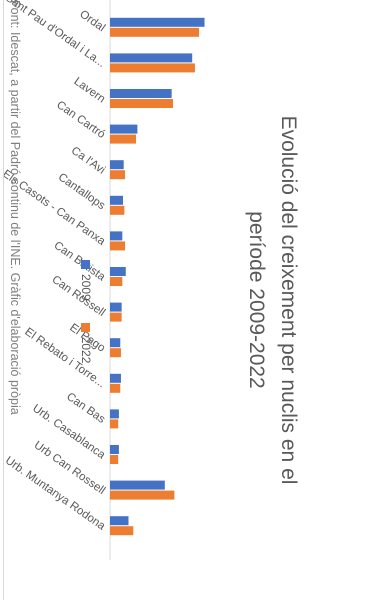 This screenshot has width=390, height=600. What do you see at coordinates (86, 350) in the screenshot?
I see `legend-label-2022: 2022` at bounding box center [86, 350].